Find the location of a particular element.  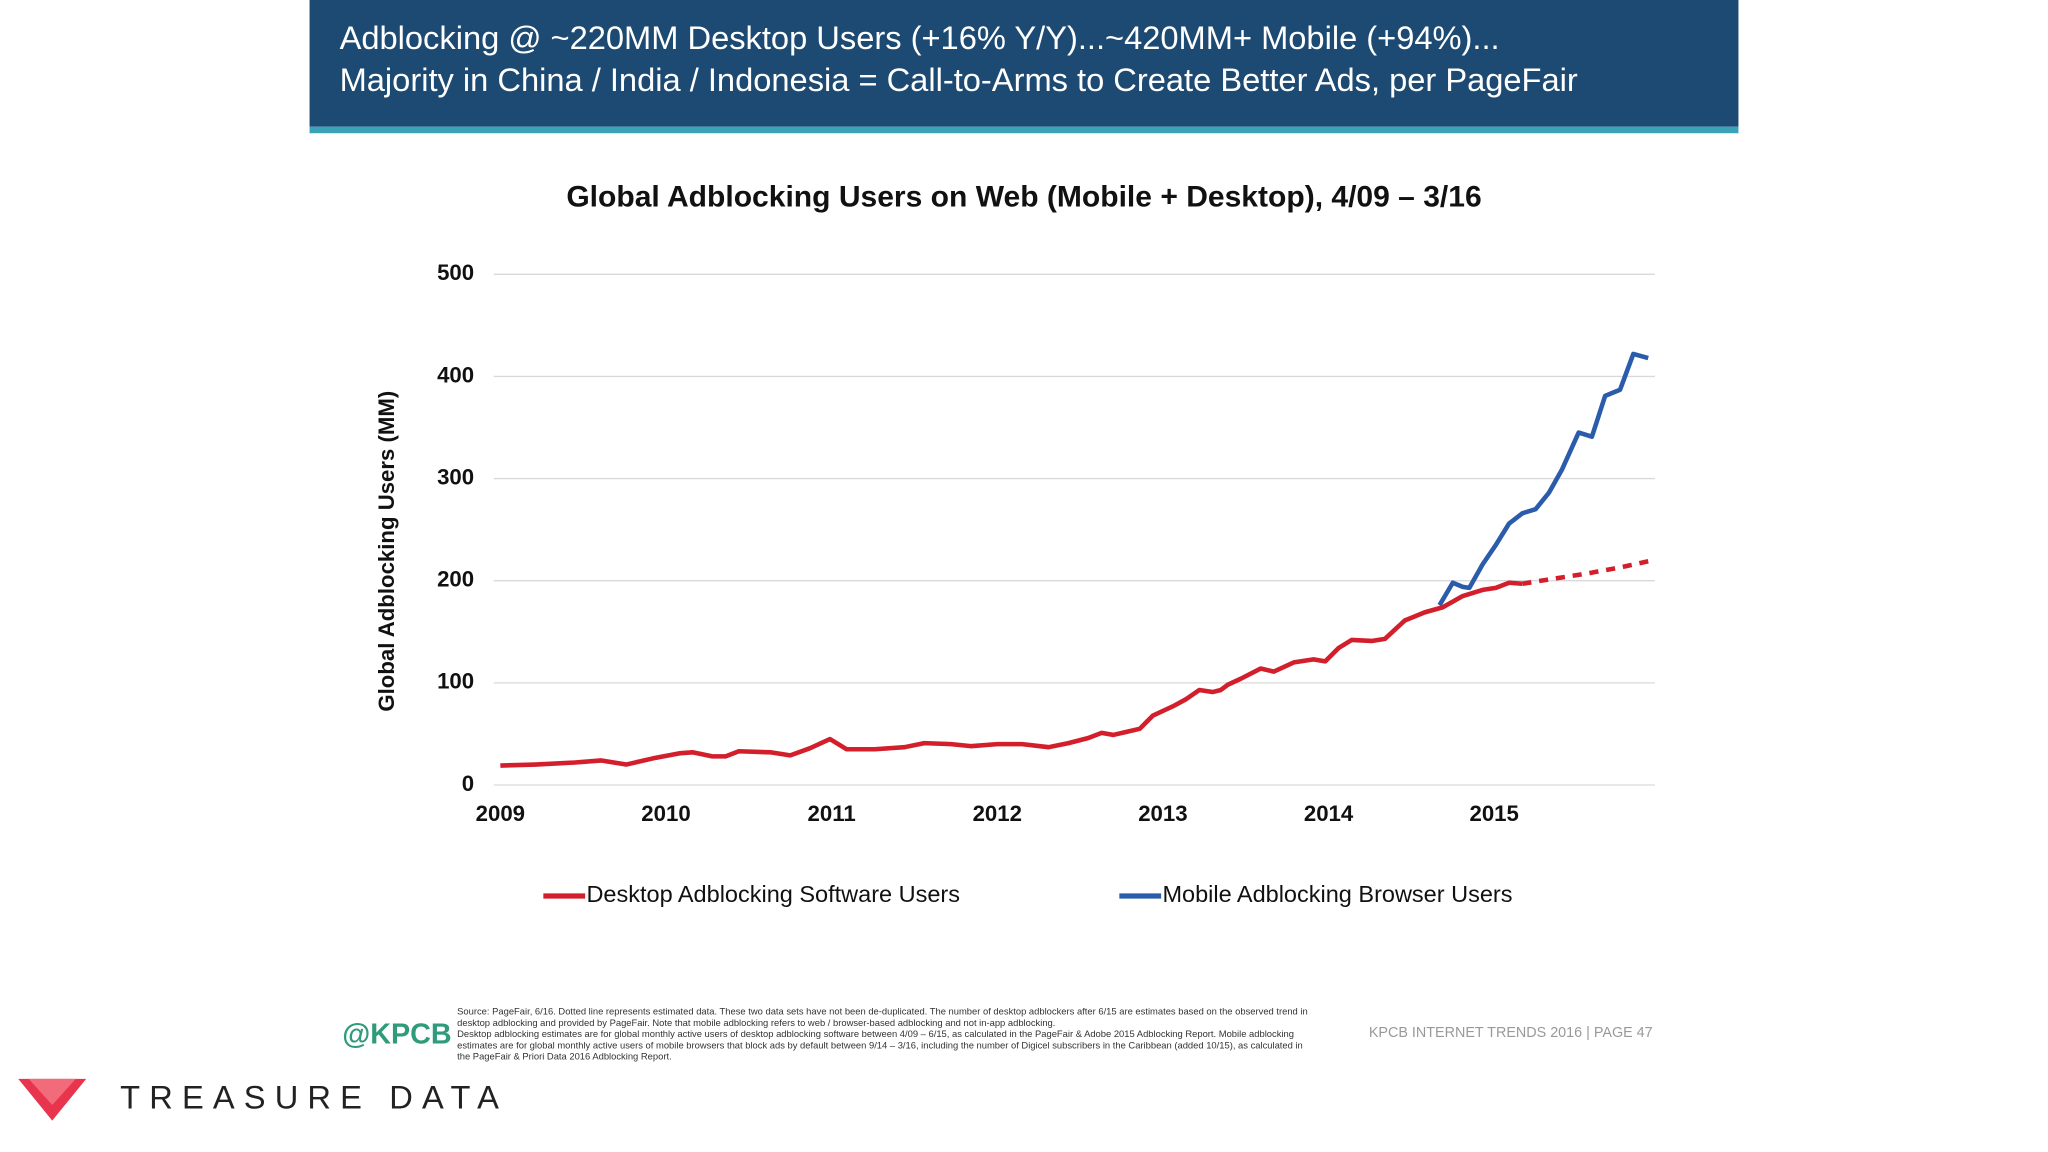

header-rule is located at coordinates (1024, 130).